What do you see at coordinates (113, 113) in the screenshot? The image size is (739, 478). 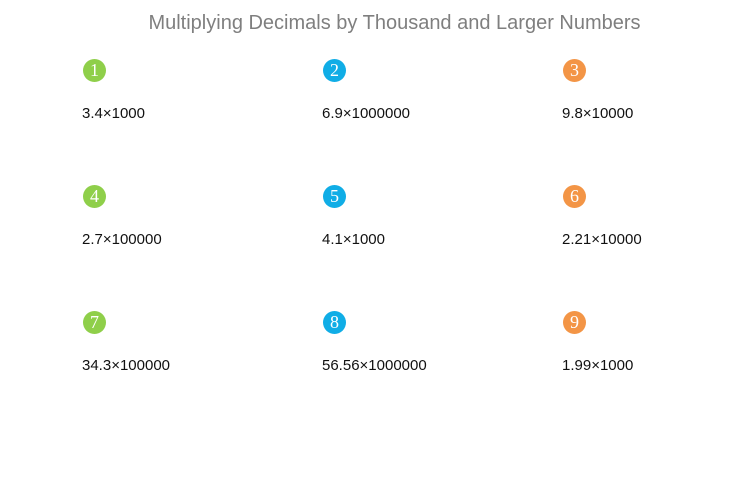 I see `problem-expression: 3.4×1000` at bounding box center [113, 113].